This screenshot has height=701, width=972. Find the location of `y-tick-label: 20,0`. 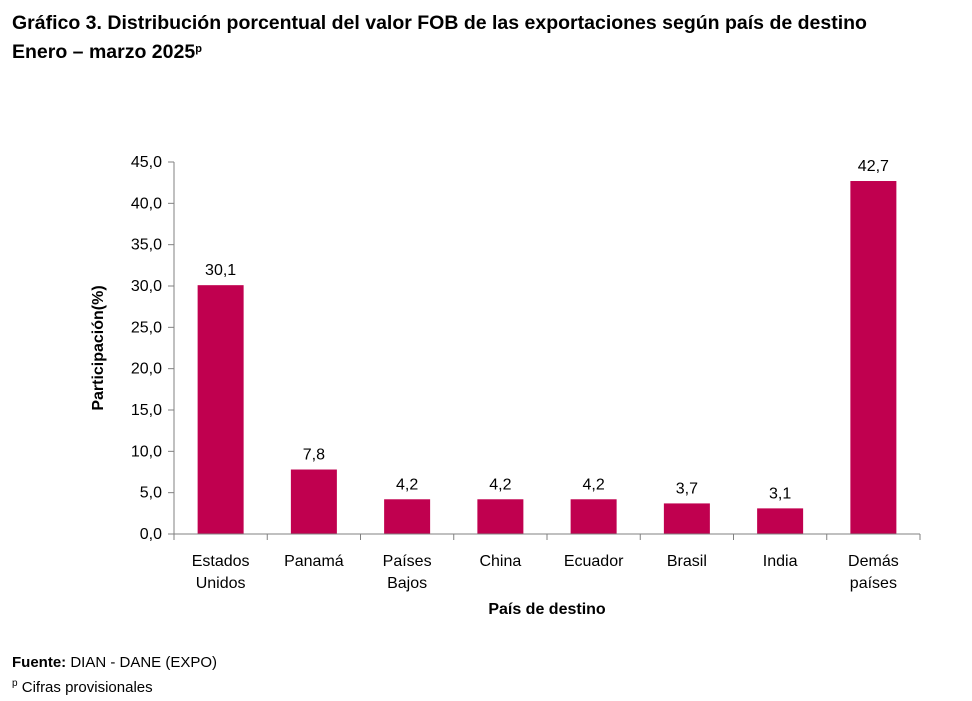

y-tick-label: 20,0 is located at coordinates (146, 369).